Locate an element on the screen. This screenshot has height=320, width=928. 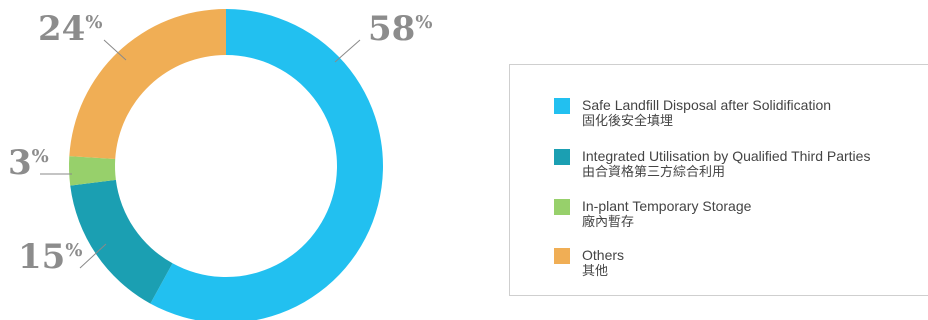
percent-label-safe-landfill: 58% is located at coordinates (400, 29).